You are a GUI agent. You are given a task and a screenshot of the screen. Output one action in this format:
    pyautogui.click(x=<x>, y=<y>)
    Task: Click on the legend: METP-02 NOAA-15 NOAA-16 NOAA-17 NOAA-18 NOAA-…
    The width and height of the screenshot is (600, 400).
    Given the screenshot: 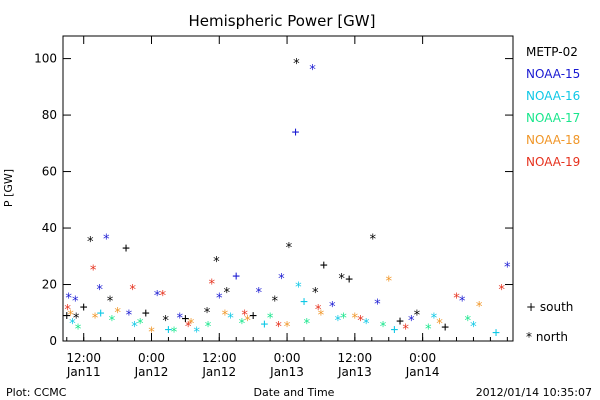 What is the action you would take?
    pyautogui.click(x=553, y=107)
    